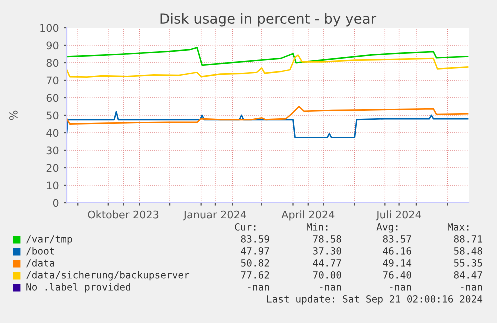 This screenshot has height=323, width=497. Describe the element at coordinates (52, 46) in the screenshot. I see `y-tick-label: 90` at that location.